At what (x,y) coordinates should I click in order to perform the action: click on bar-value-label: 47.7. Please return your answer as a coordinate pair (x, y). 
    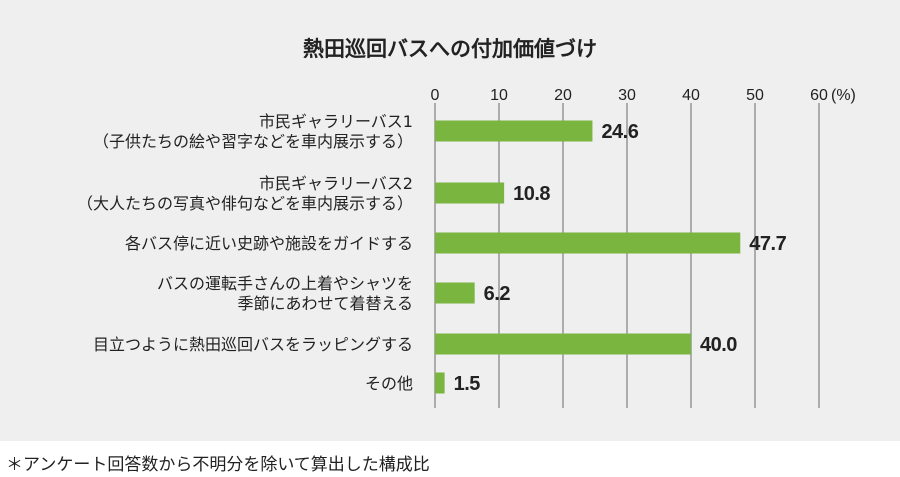
    Looking at the image, I should click on (767, 244).